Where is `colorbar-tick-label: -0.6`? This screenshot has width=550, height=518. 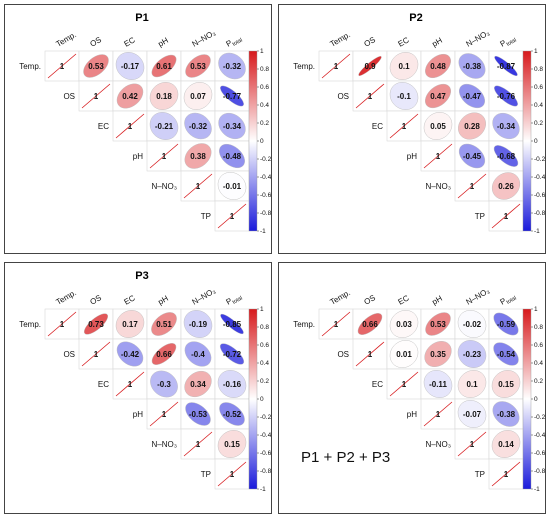
colorbar-tick-label: -0.6 is located at coordinates (265, 453).